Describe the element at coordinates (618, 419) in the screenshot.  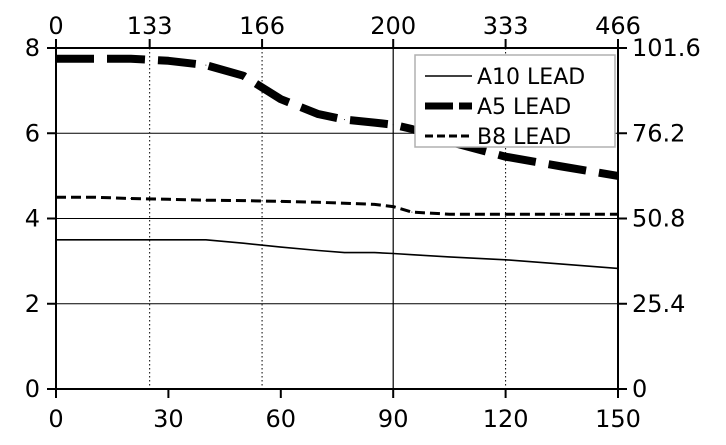
I see `x-tick-label-5: 150` at that location.